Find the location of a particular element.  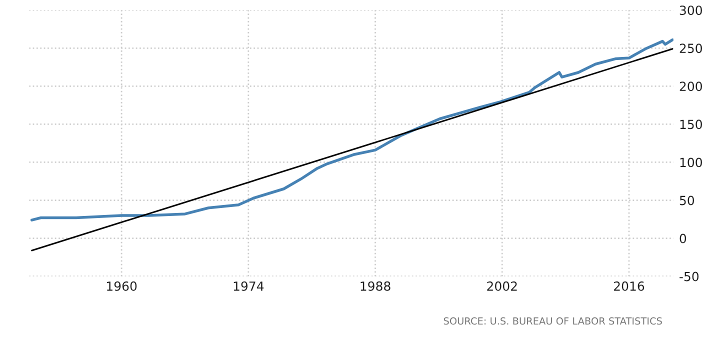

x-tick-label: 2016 is located at coordinates (629, 286).